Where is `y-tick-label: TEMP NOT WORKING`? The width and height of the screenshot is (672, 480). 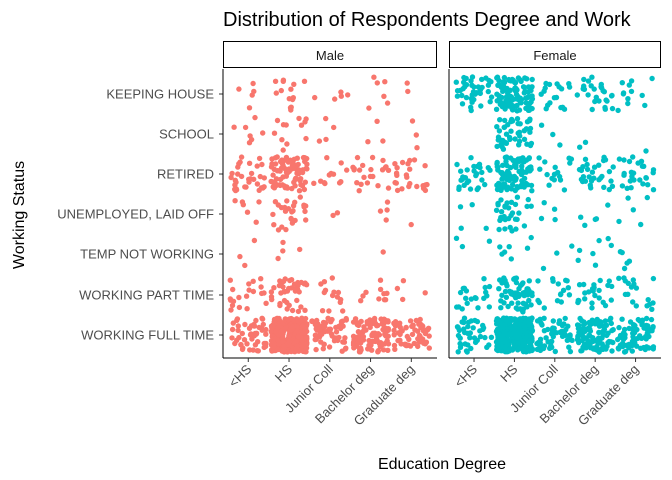
y-tick-label: TEMP NOT WORKING is located at coordinates (147, 254).